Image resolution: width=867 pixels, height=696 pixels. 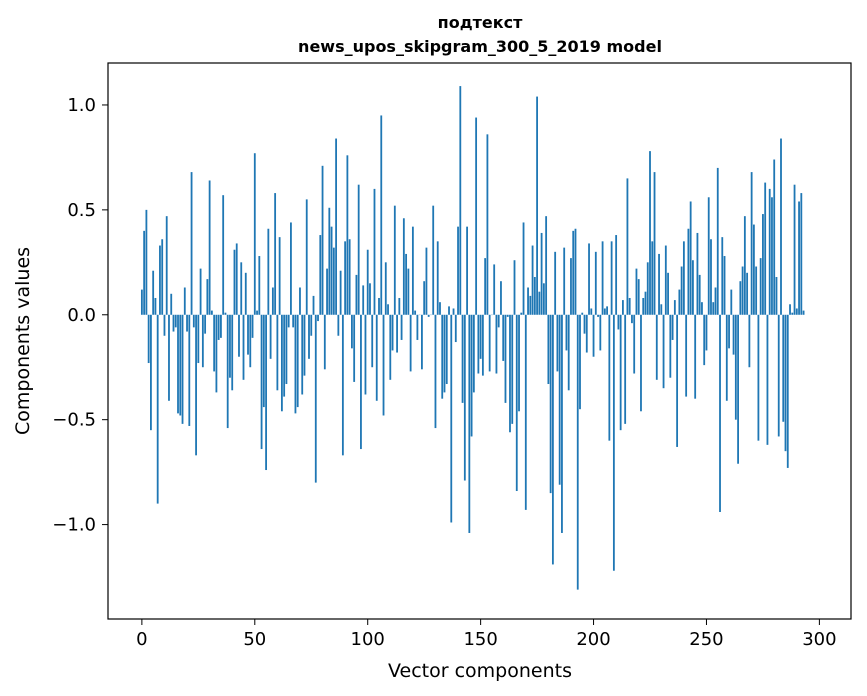 What do you see at coordinates (706, 639) in the screenshot?
I see `x-tick-label: 250` at bounding box center [706, 639].